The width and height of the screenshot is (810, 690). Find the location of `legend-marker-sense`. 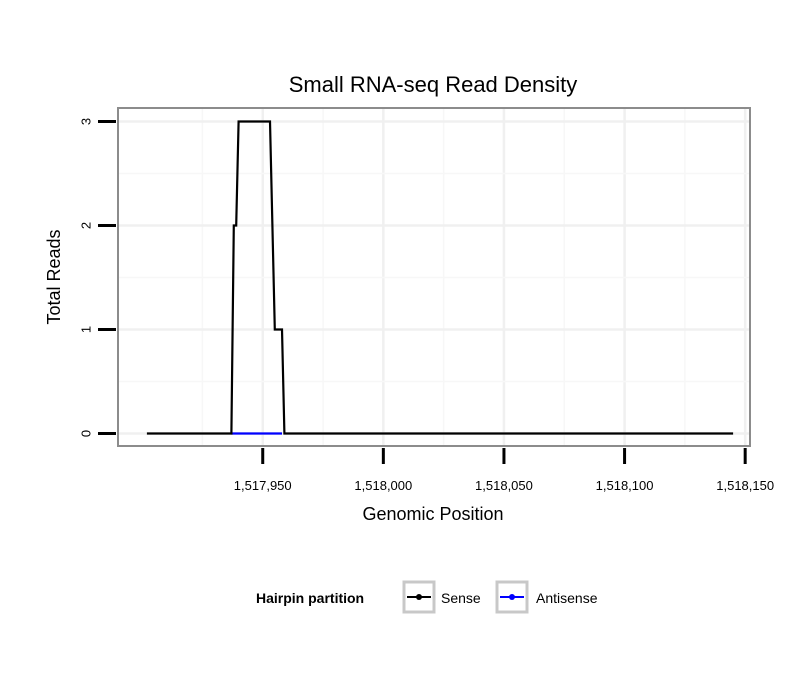

legend-marker-sense is located at coordinates (419, 597).